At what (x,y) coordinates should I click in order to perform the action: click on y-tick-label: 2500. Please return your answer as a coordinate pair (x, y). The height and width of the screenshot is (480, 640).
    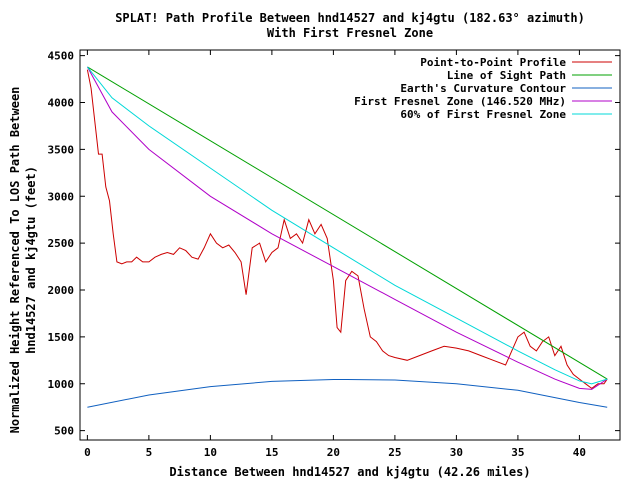
    Looking at the image, I should click on (61, 243).